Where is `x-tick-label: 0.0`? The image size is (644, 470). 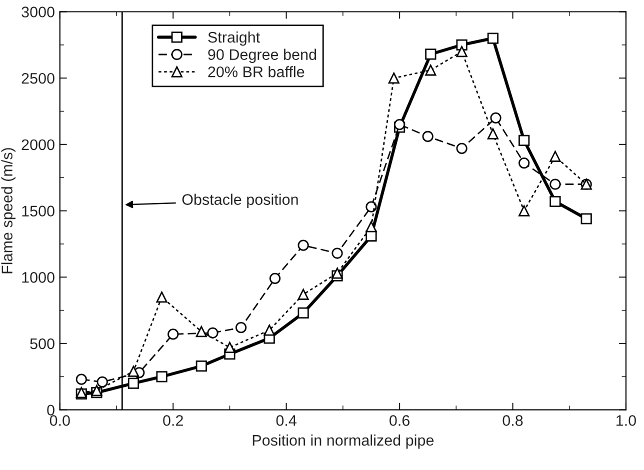
x-tick-label: 0.0 is located at coordinates (60, 420).